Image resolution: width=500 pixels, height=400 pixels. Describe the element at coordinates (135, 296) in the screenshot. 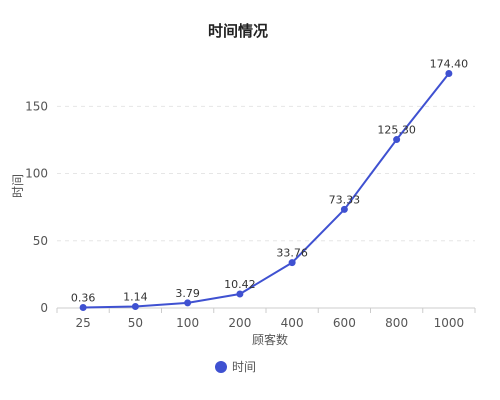

I see `data-label: 1.14` at that location.